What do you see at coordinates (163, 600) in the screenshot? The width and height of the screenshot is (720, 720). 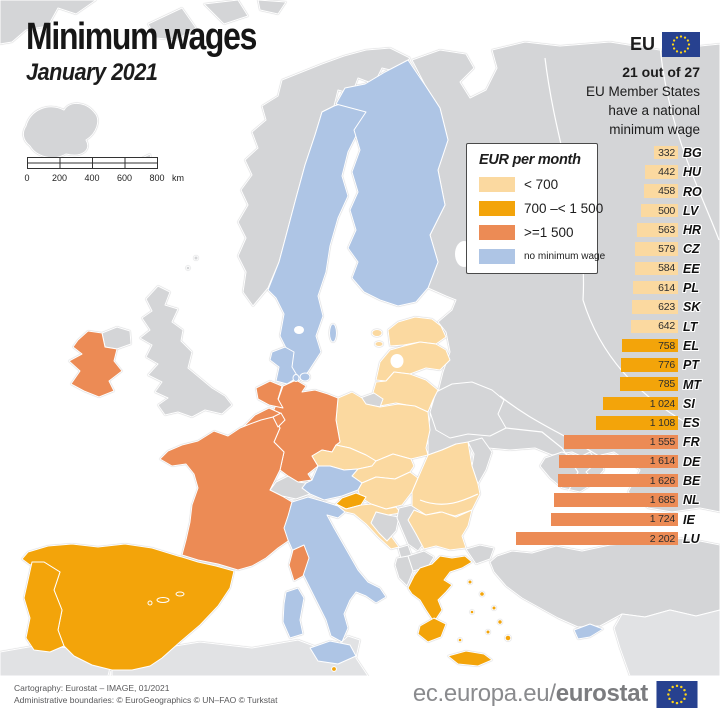 I see `island-mallorca` at bounding box center [163, 600].